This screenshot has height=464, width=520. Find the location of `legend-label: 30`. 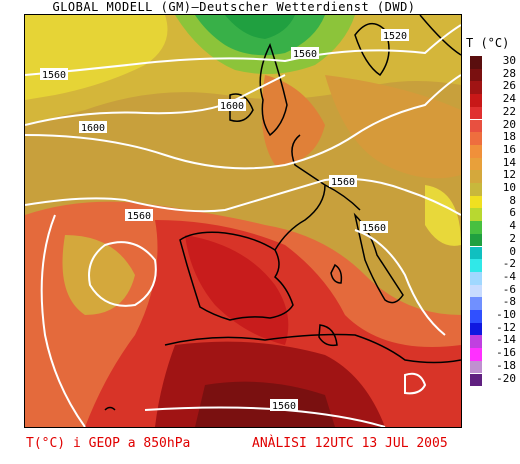

legend-label: 30 is located at coordinates (509, 60).